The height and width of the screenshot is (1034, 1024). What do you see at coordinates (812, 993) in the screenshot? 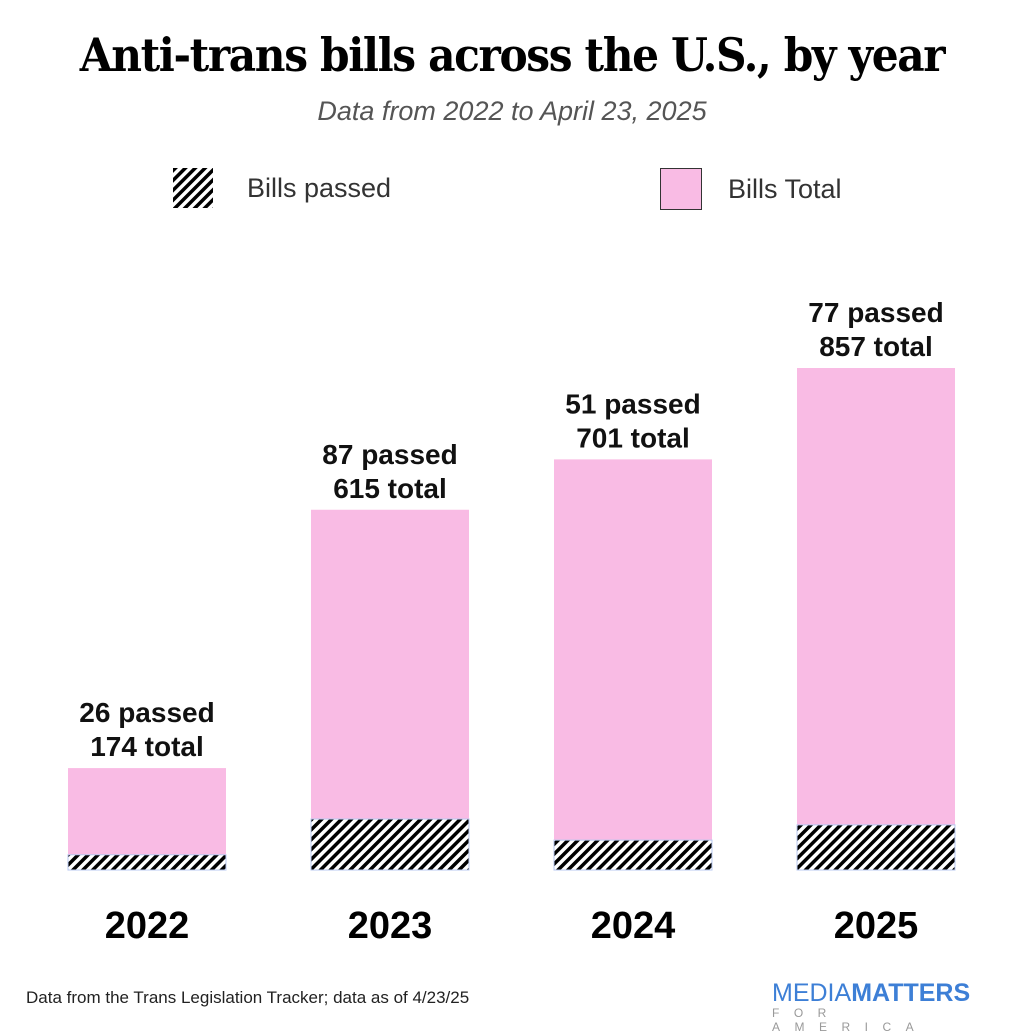
I see `logo-word-media: MEDIA` at bounding box center [812, 993].